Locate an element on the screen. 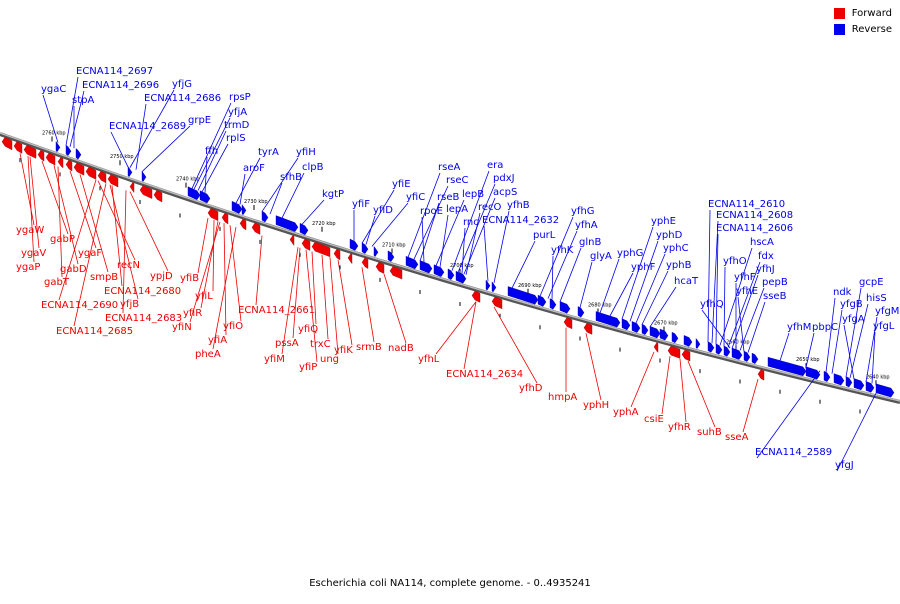 This screenshot has height=604, width=900. forward-gene-label: trxC is located at coordinates (320, 344).